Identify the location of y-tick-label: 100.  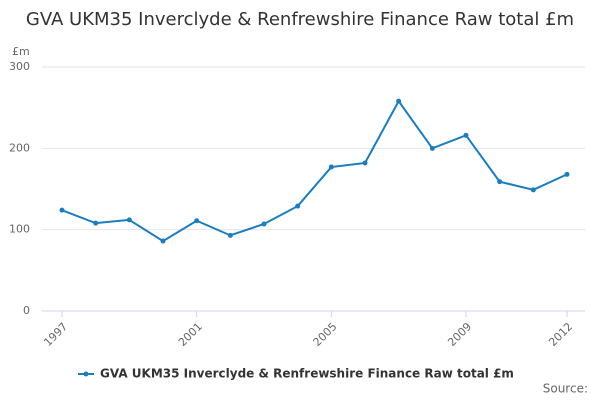
(19, 229).